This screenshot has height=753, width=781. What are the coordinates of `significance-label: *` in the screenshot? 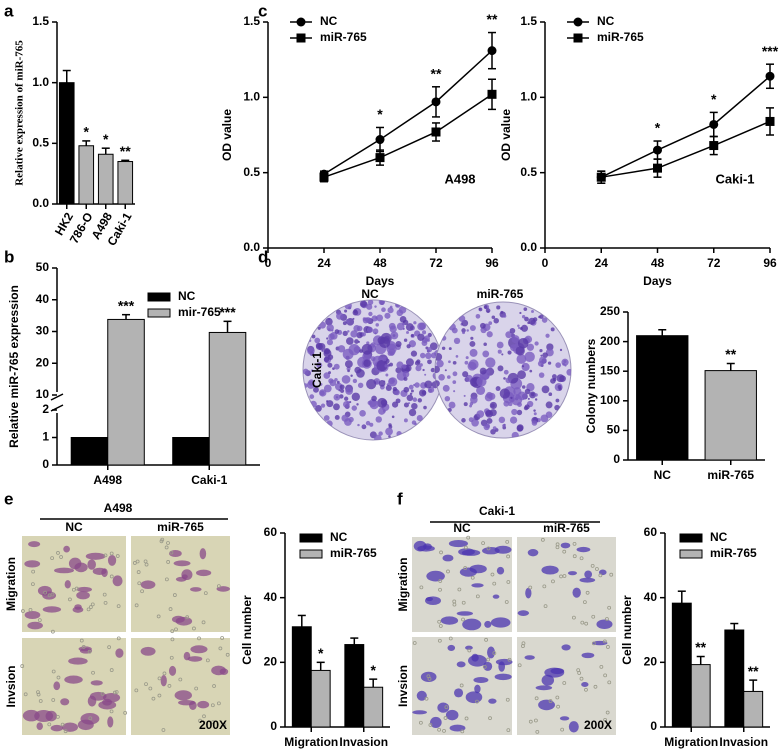 It's located at (658, 128).